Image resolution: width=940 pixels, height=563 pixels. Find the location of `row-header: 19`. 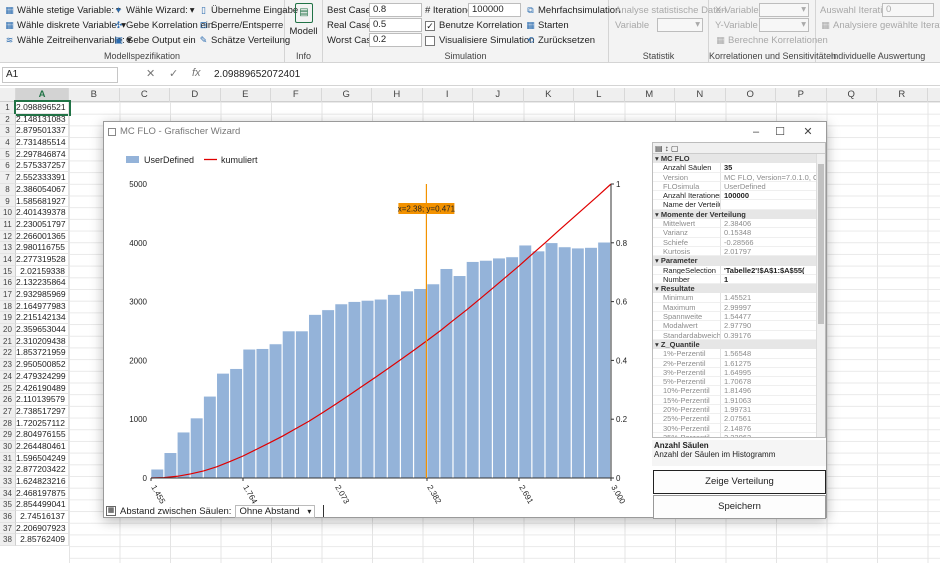

row-header: 19 is located at coordinates (8, 318).